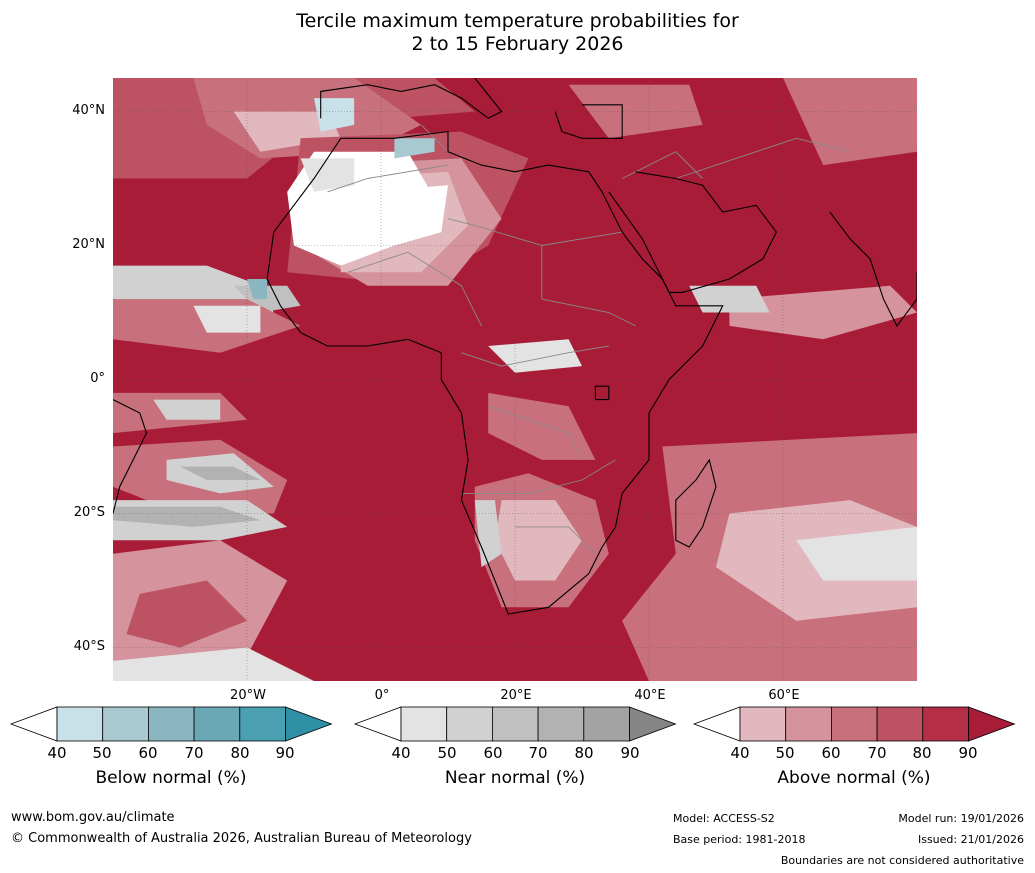 This screenshot has height=873, width=1035. I want to click on below-tick-80: 80, so click(240, 753).